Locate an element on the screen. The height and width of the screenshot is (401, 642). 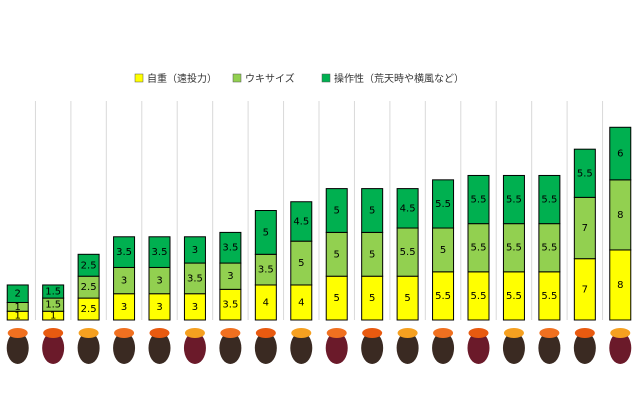
legend-label: 操作性（荒天時や横風など） is located at coordinates (399, 78).